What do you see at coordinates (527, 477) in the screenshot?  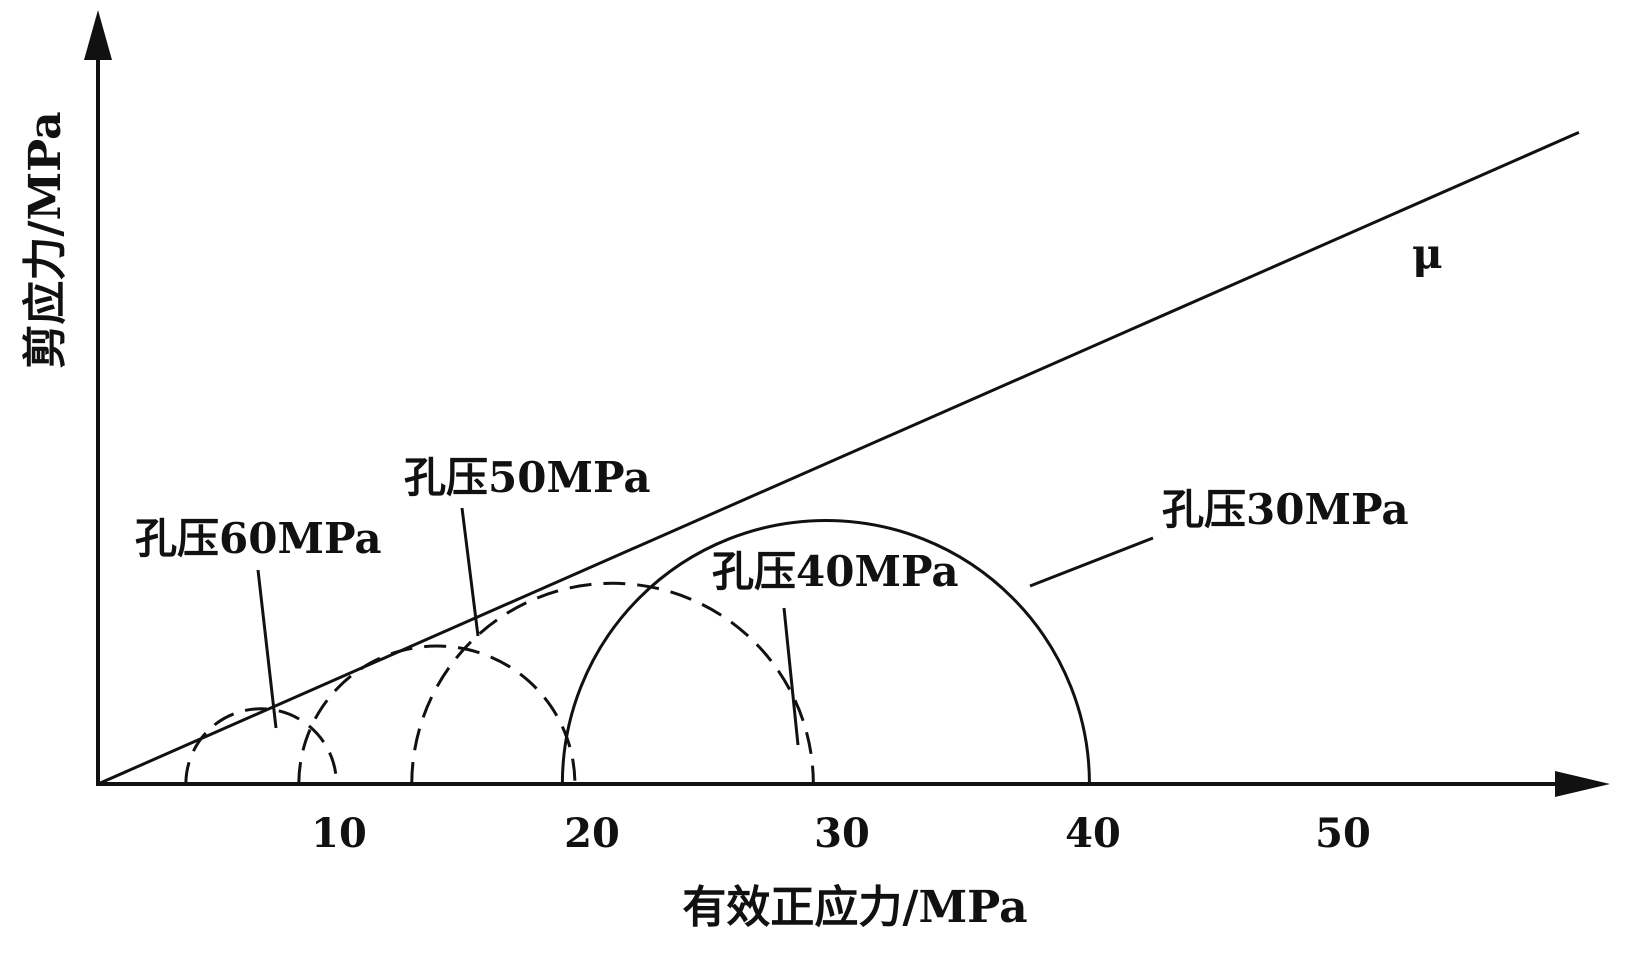 I see `circle-label-pore-50: 孔压50MPa` at bounding box center [527, 477].